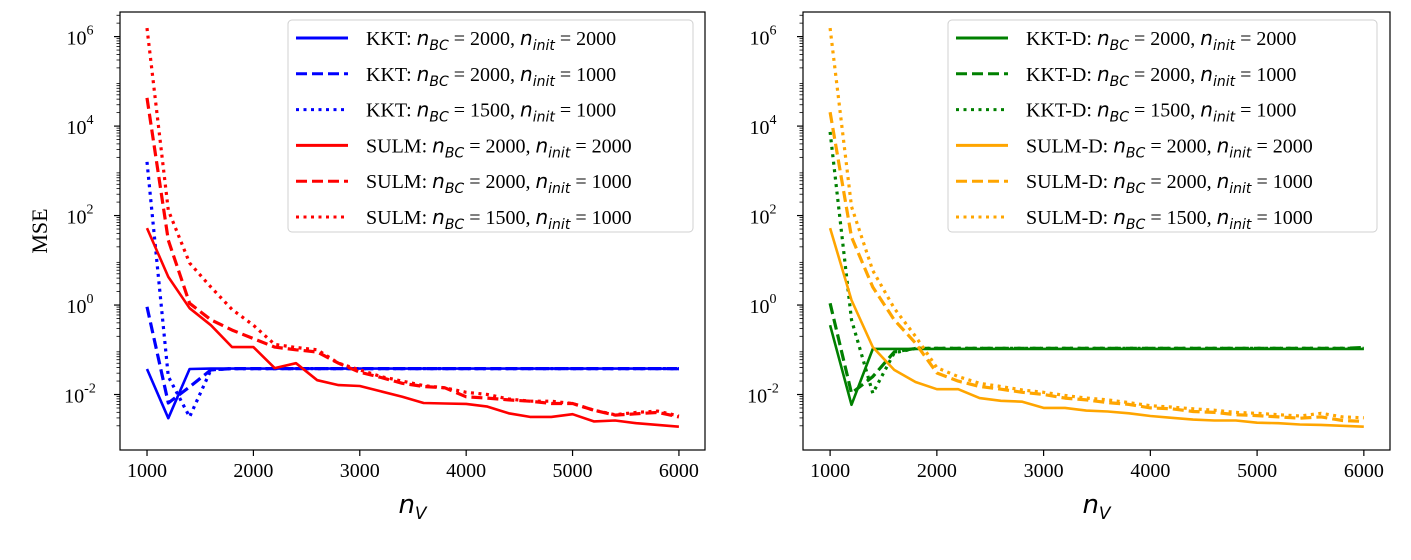 This screenshot has height=560, width=1411. Describe the element at coordinates (1169, 219) in the screenshot. I see `legend-label-6: SULM-D: nBC = 1500, ninit = 1000` at that location.